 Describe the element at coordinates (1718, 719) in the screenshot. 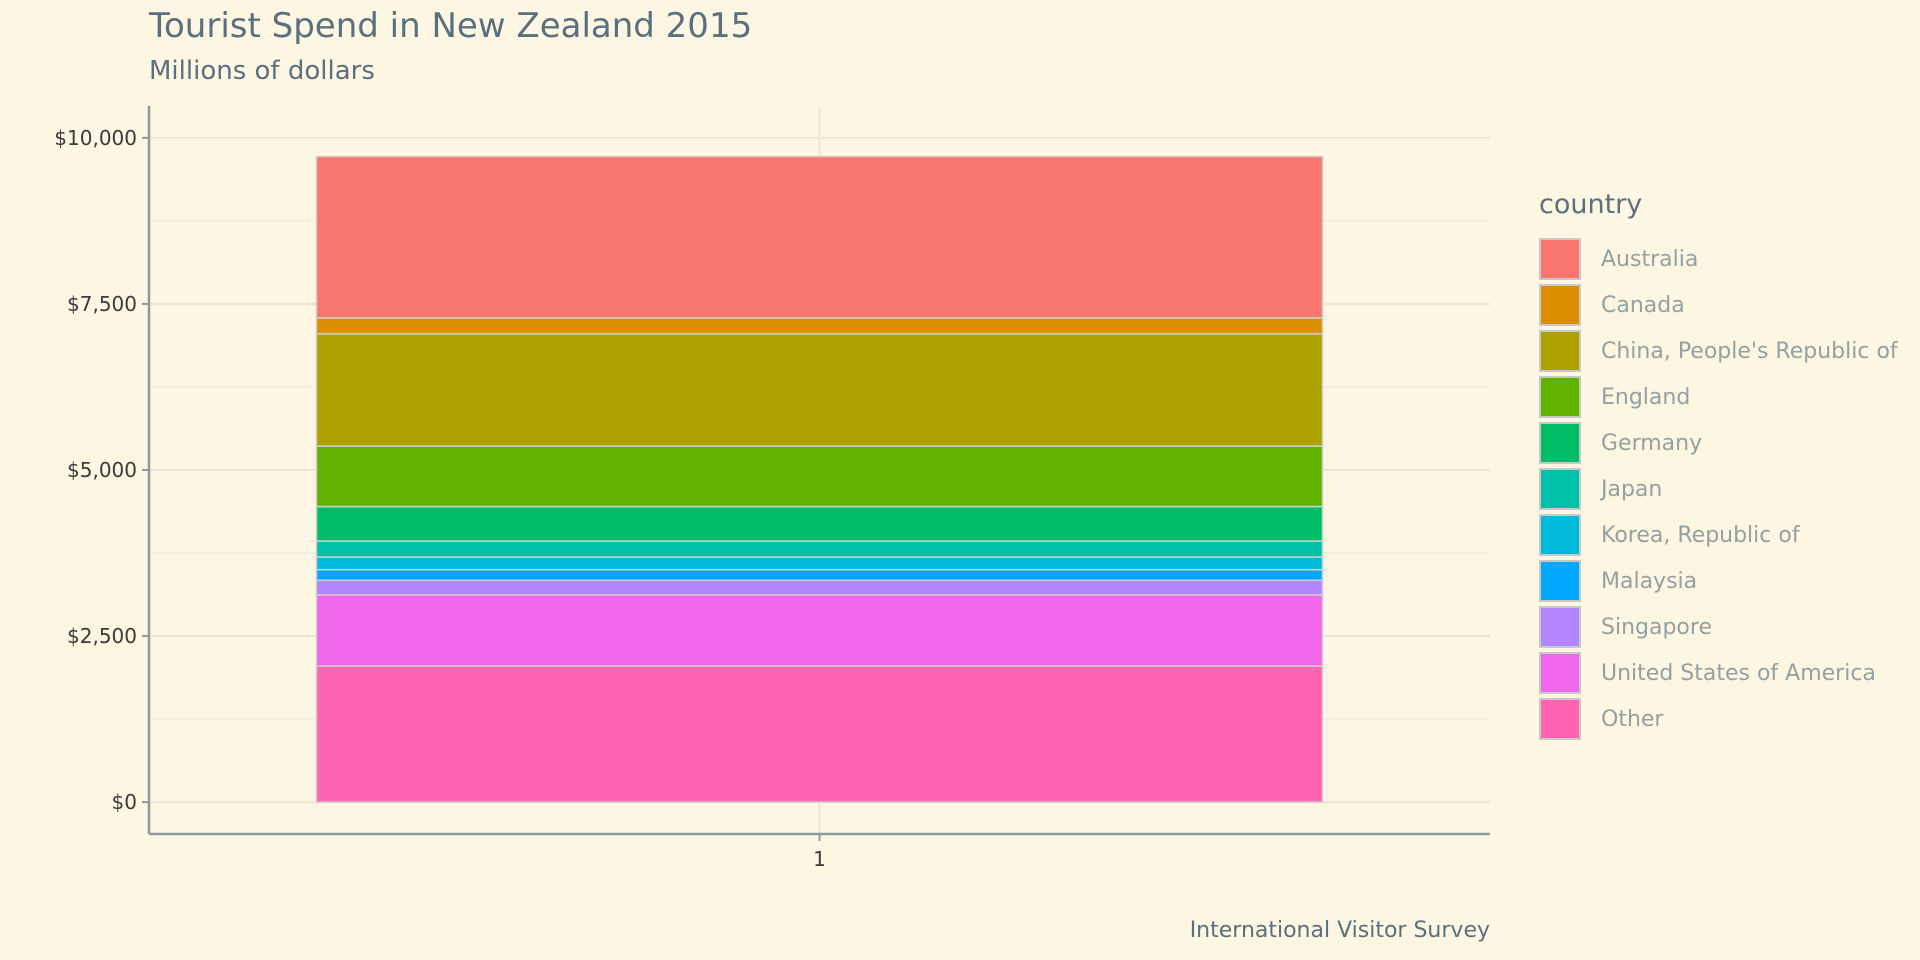

I see `legend-item: Other` at that location.